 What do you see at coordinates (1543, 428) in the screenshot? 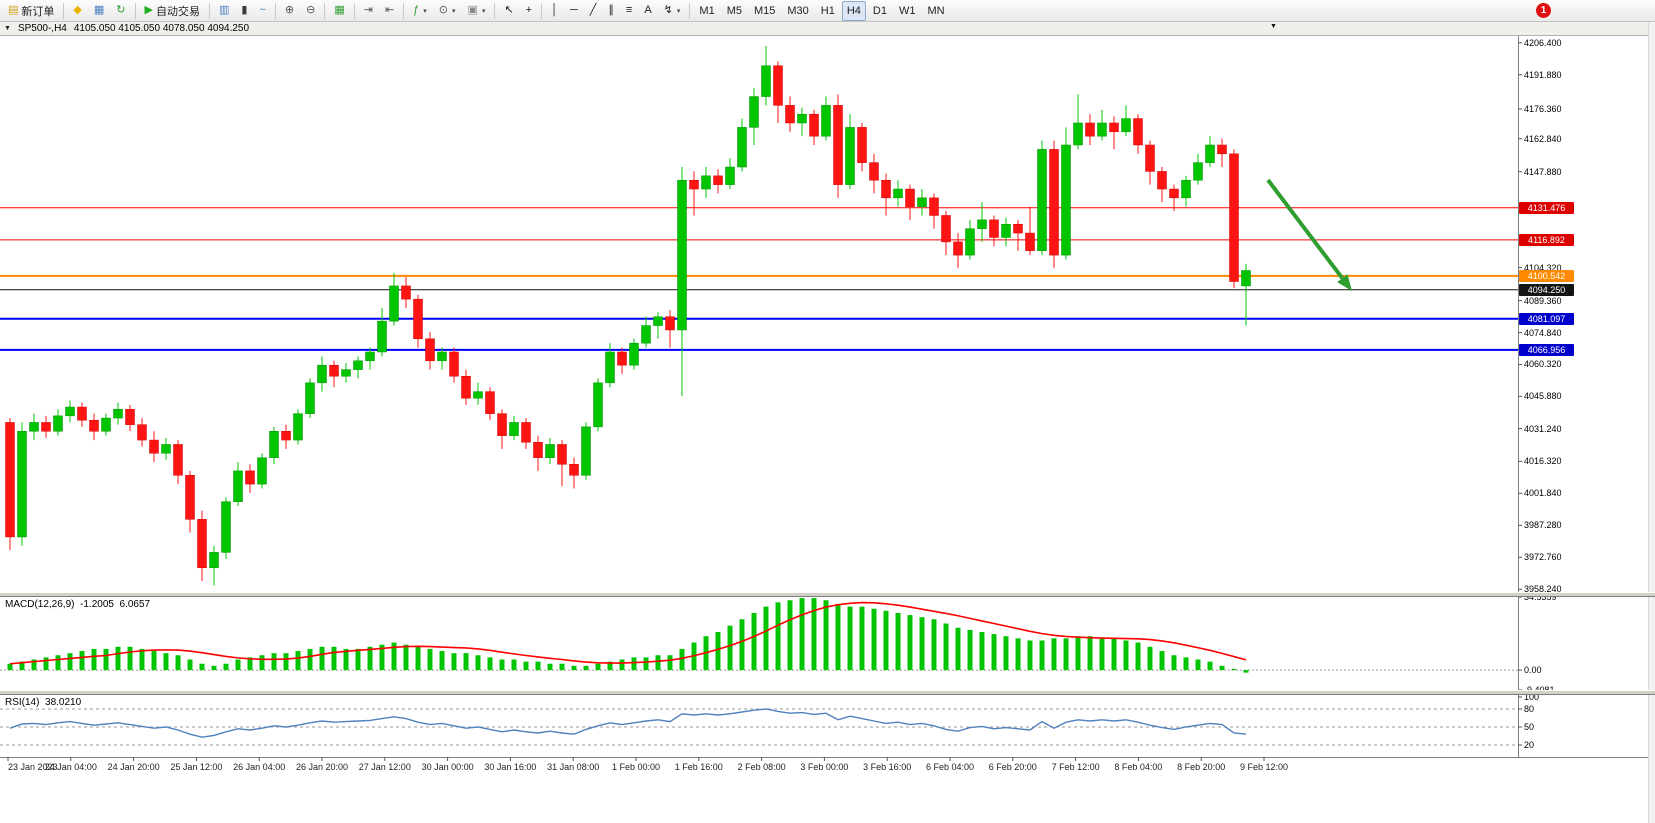
I see `price-axis-label: 4031.240` at bounding box center [1543, 428].